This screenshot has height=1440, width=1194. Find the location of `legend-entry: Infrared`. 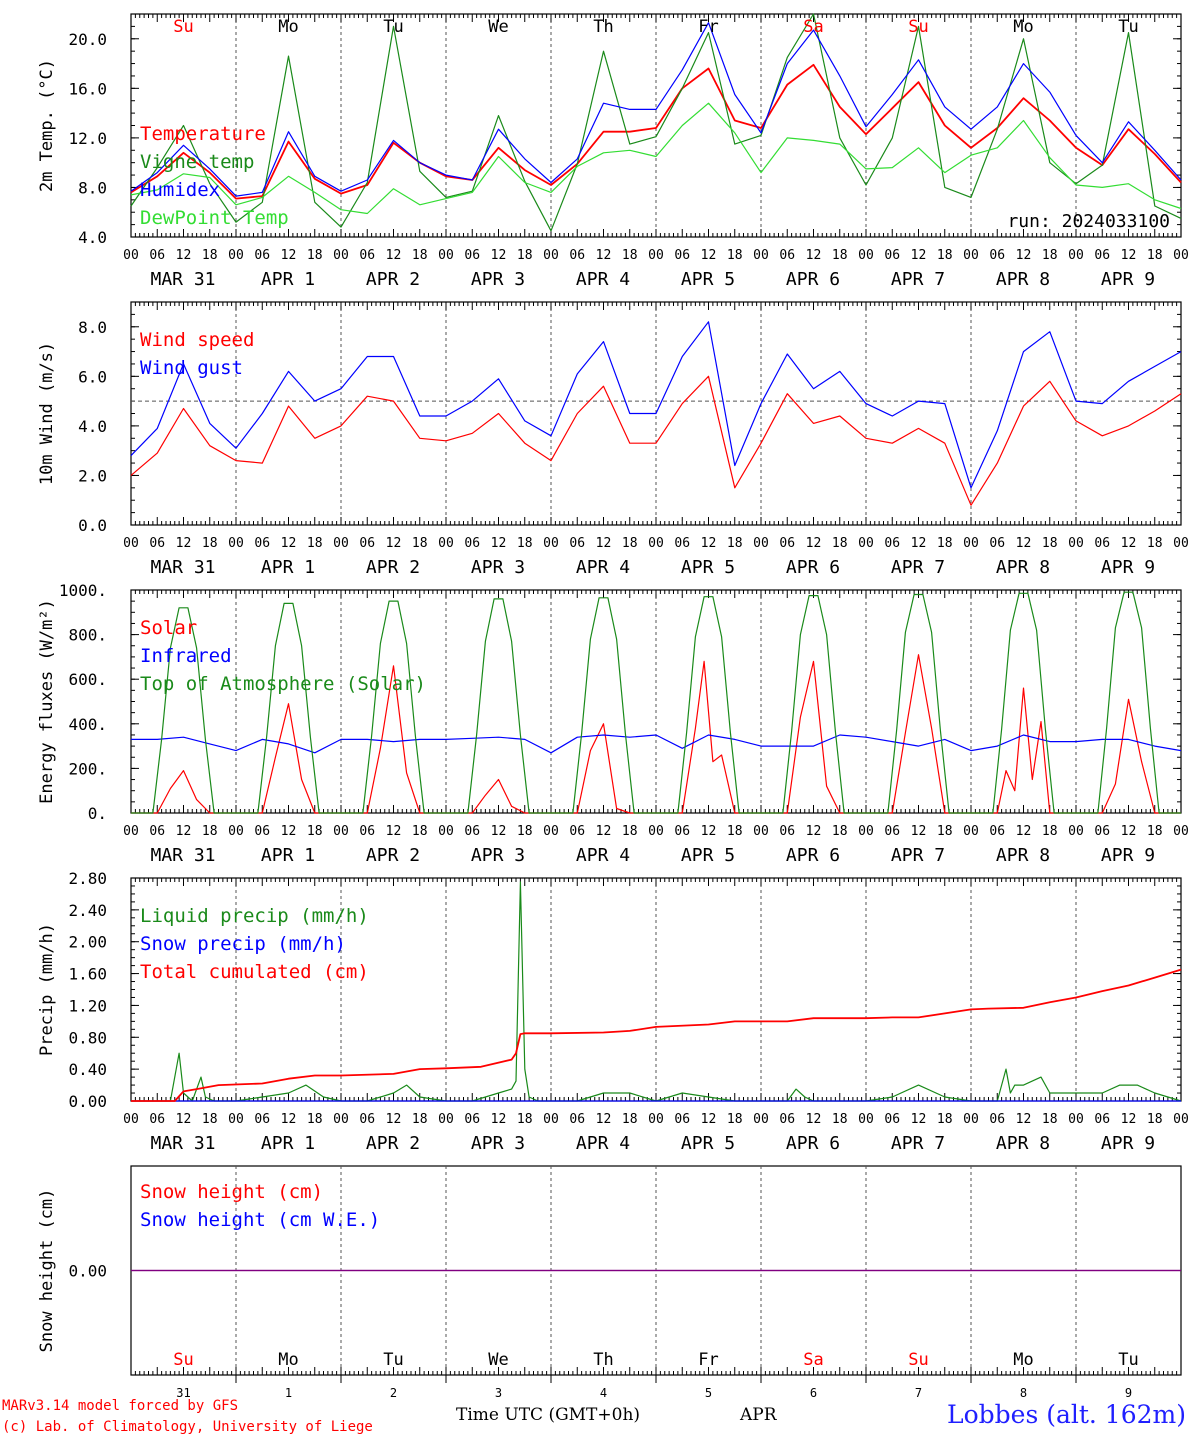

legend-entry: Infrared is located at coordinates (186, 656).